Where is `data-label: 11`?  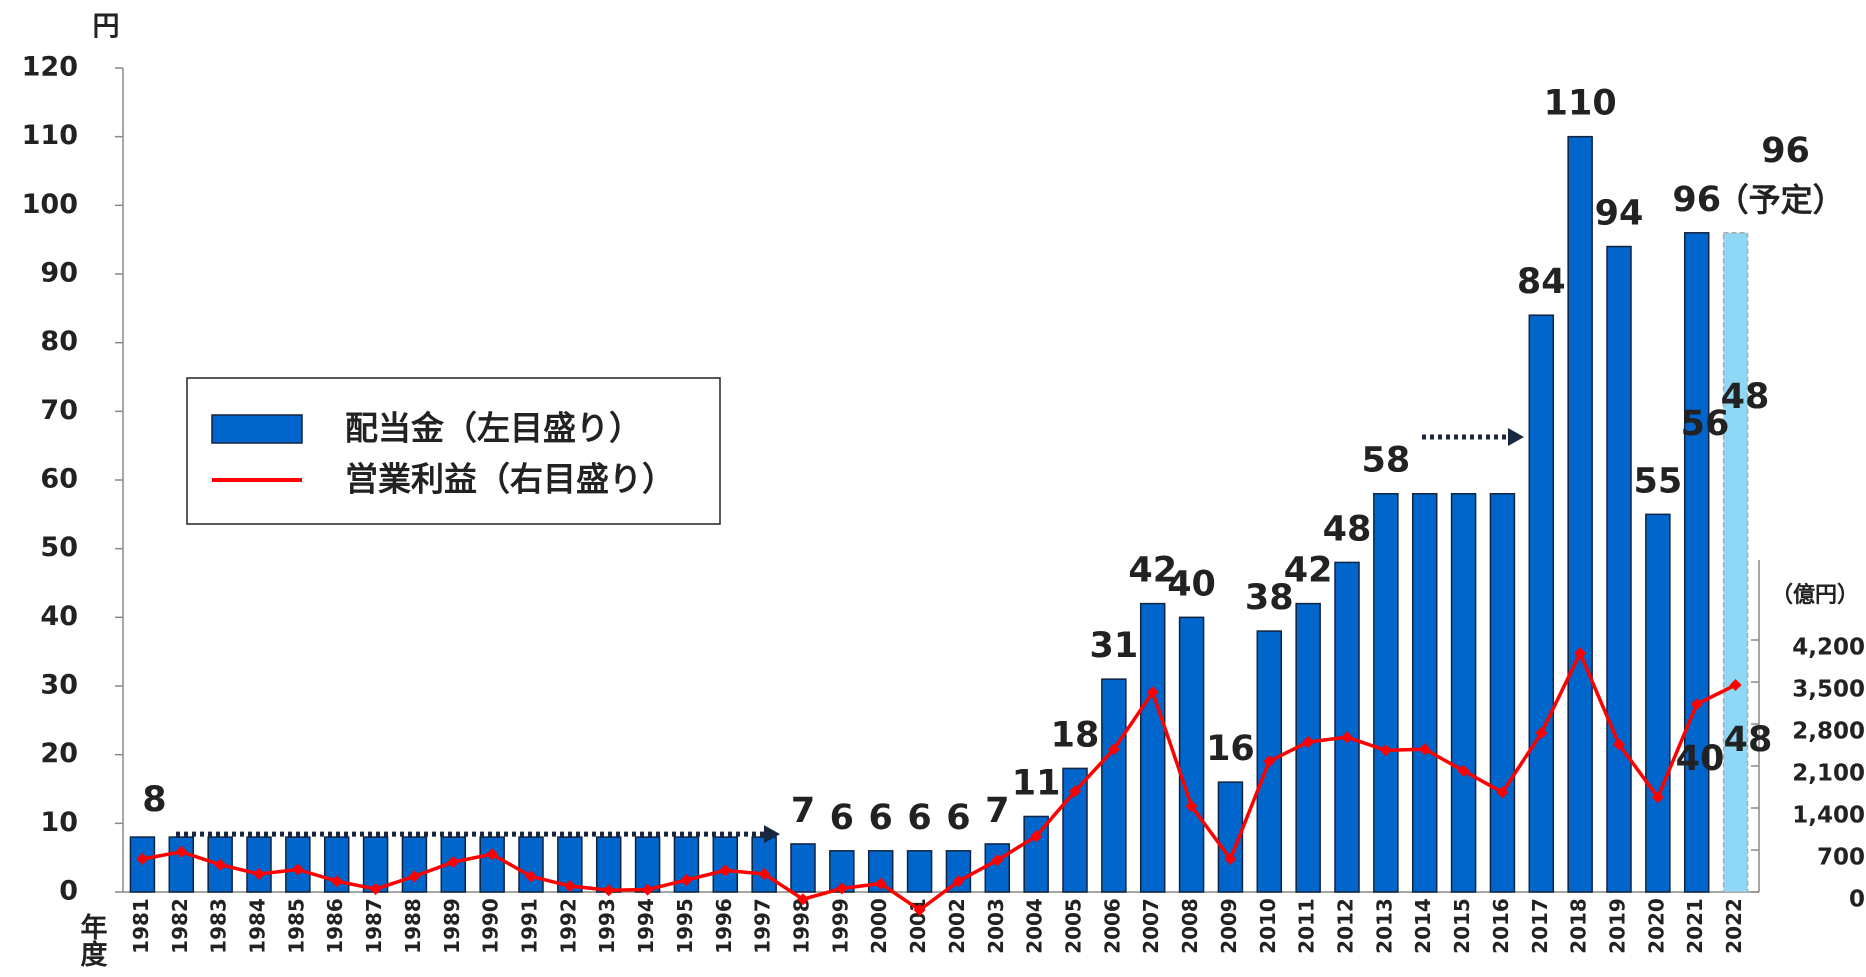 data-label: 11 is located at coordinates (1036, 783).